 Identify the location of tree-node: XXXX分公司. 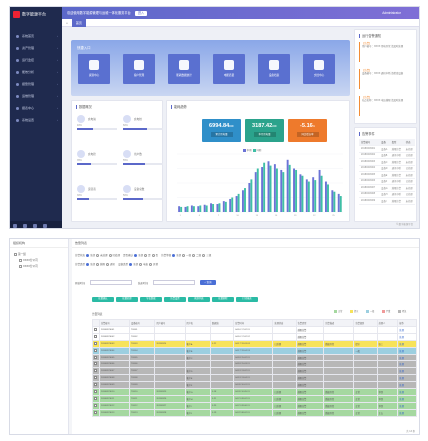
(28, 260).